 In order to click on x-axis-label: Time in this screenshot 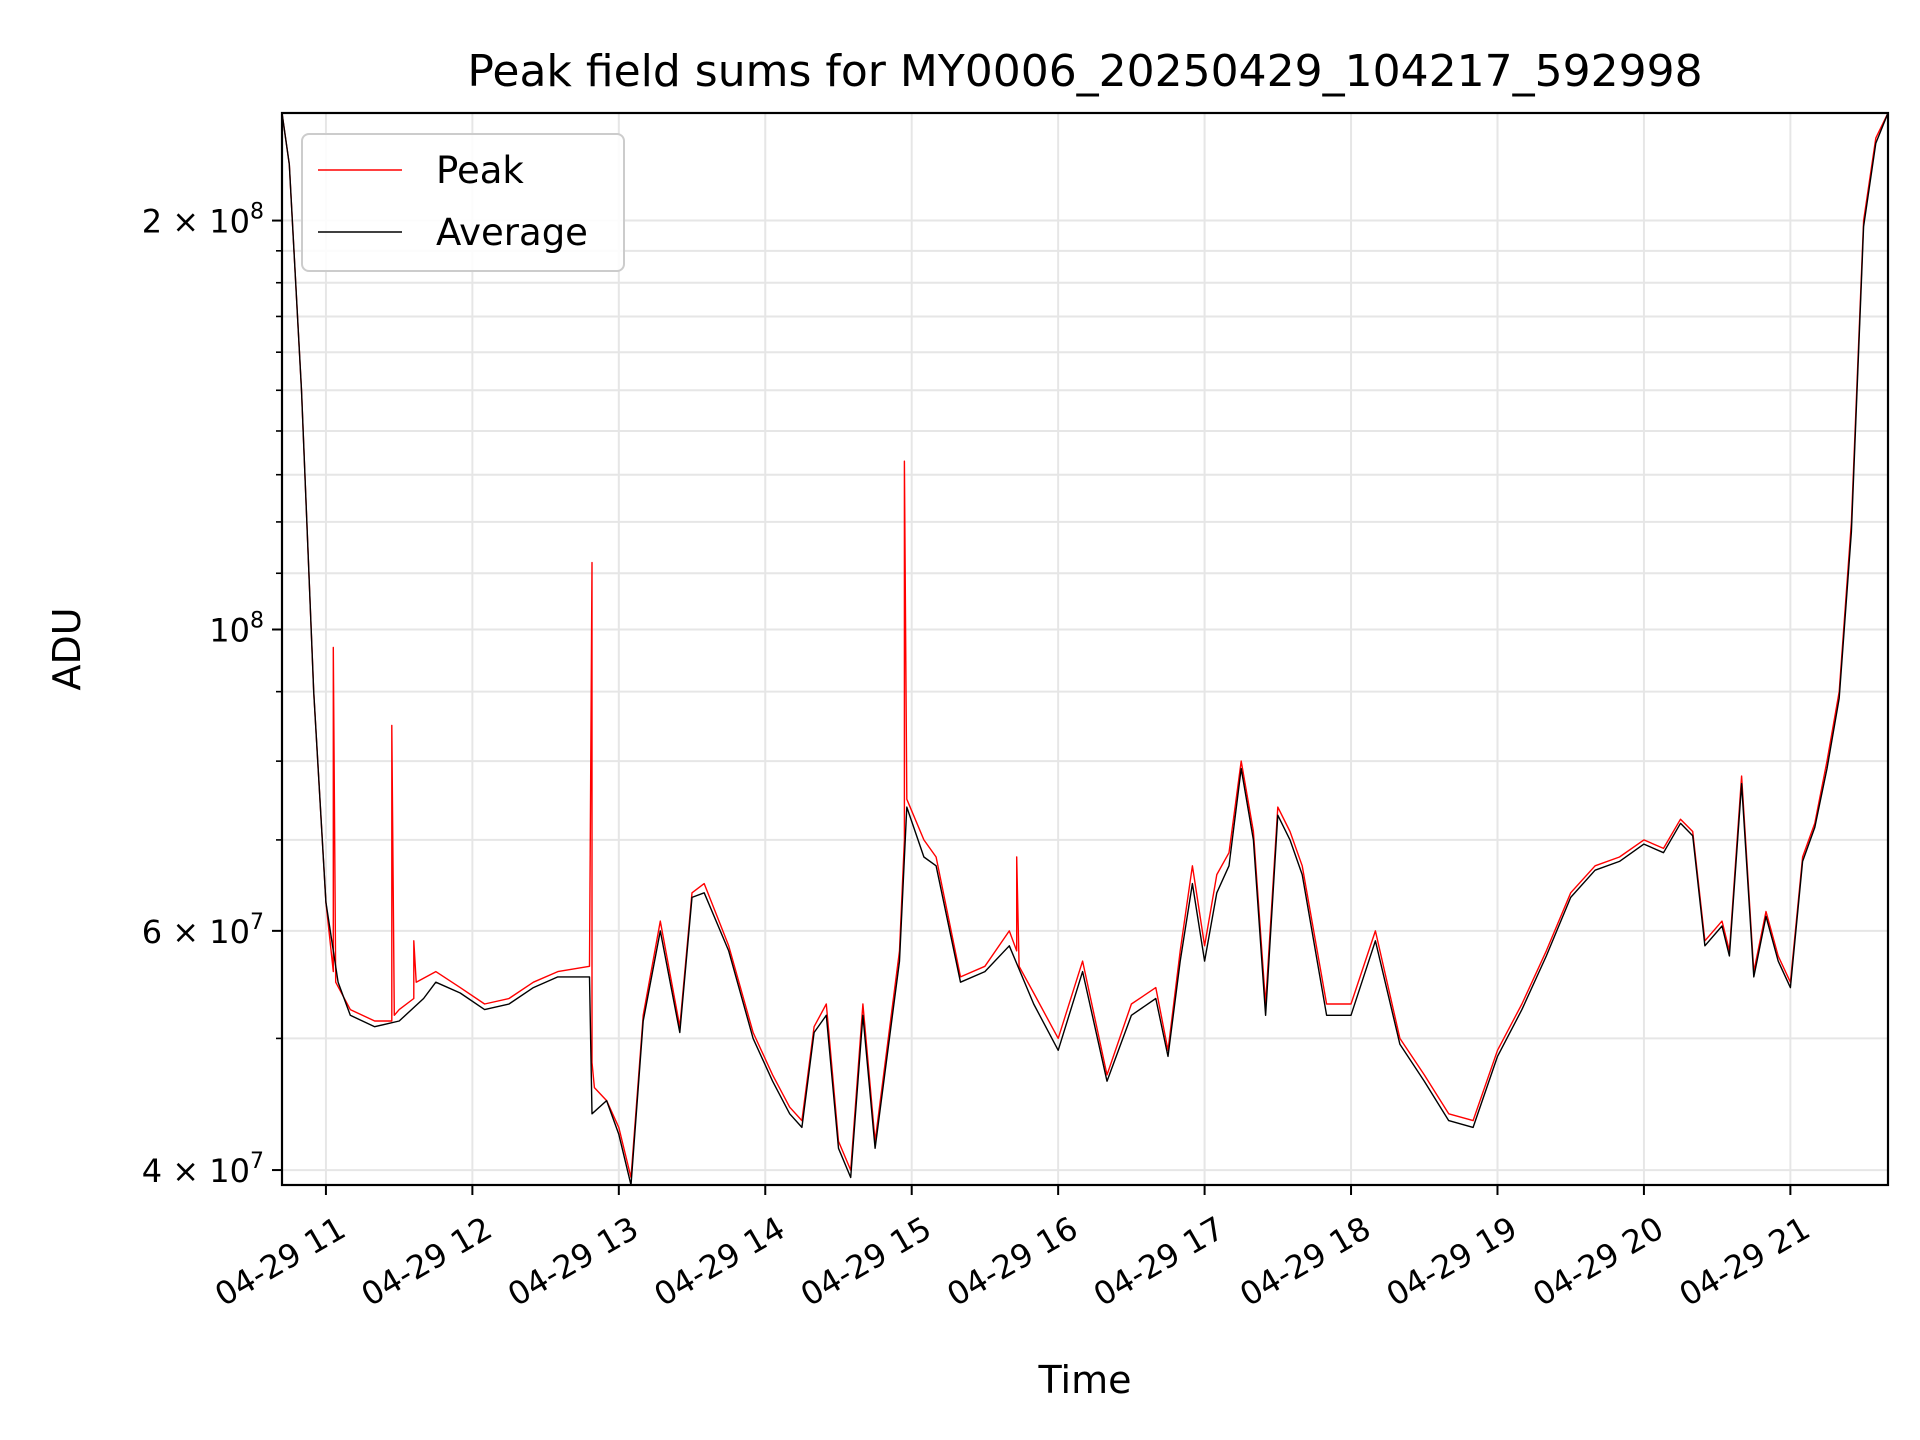, I will do `click(1085, 1380)`.